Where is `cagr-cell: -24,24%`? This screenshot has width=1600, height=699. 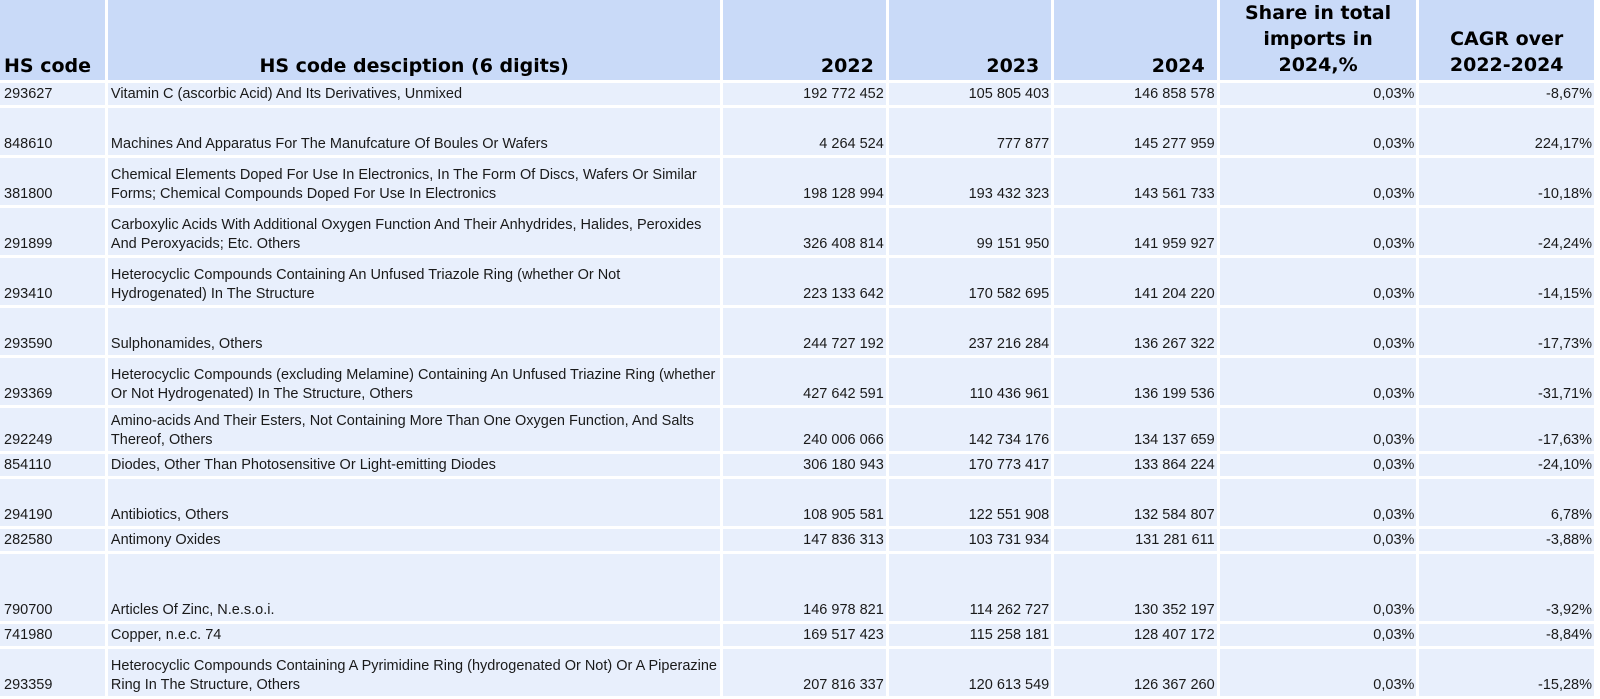 cagr-cell: -24,24% is located at coordinates (1506, 231).